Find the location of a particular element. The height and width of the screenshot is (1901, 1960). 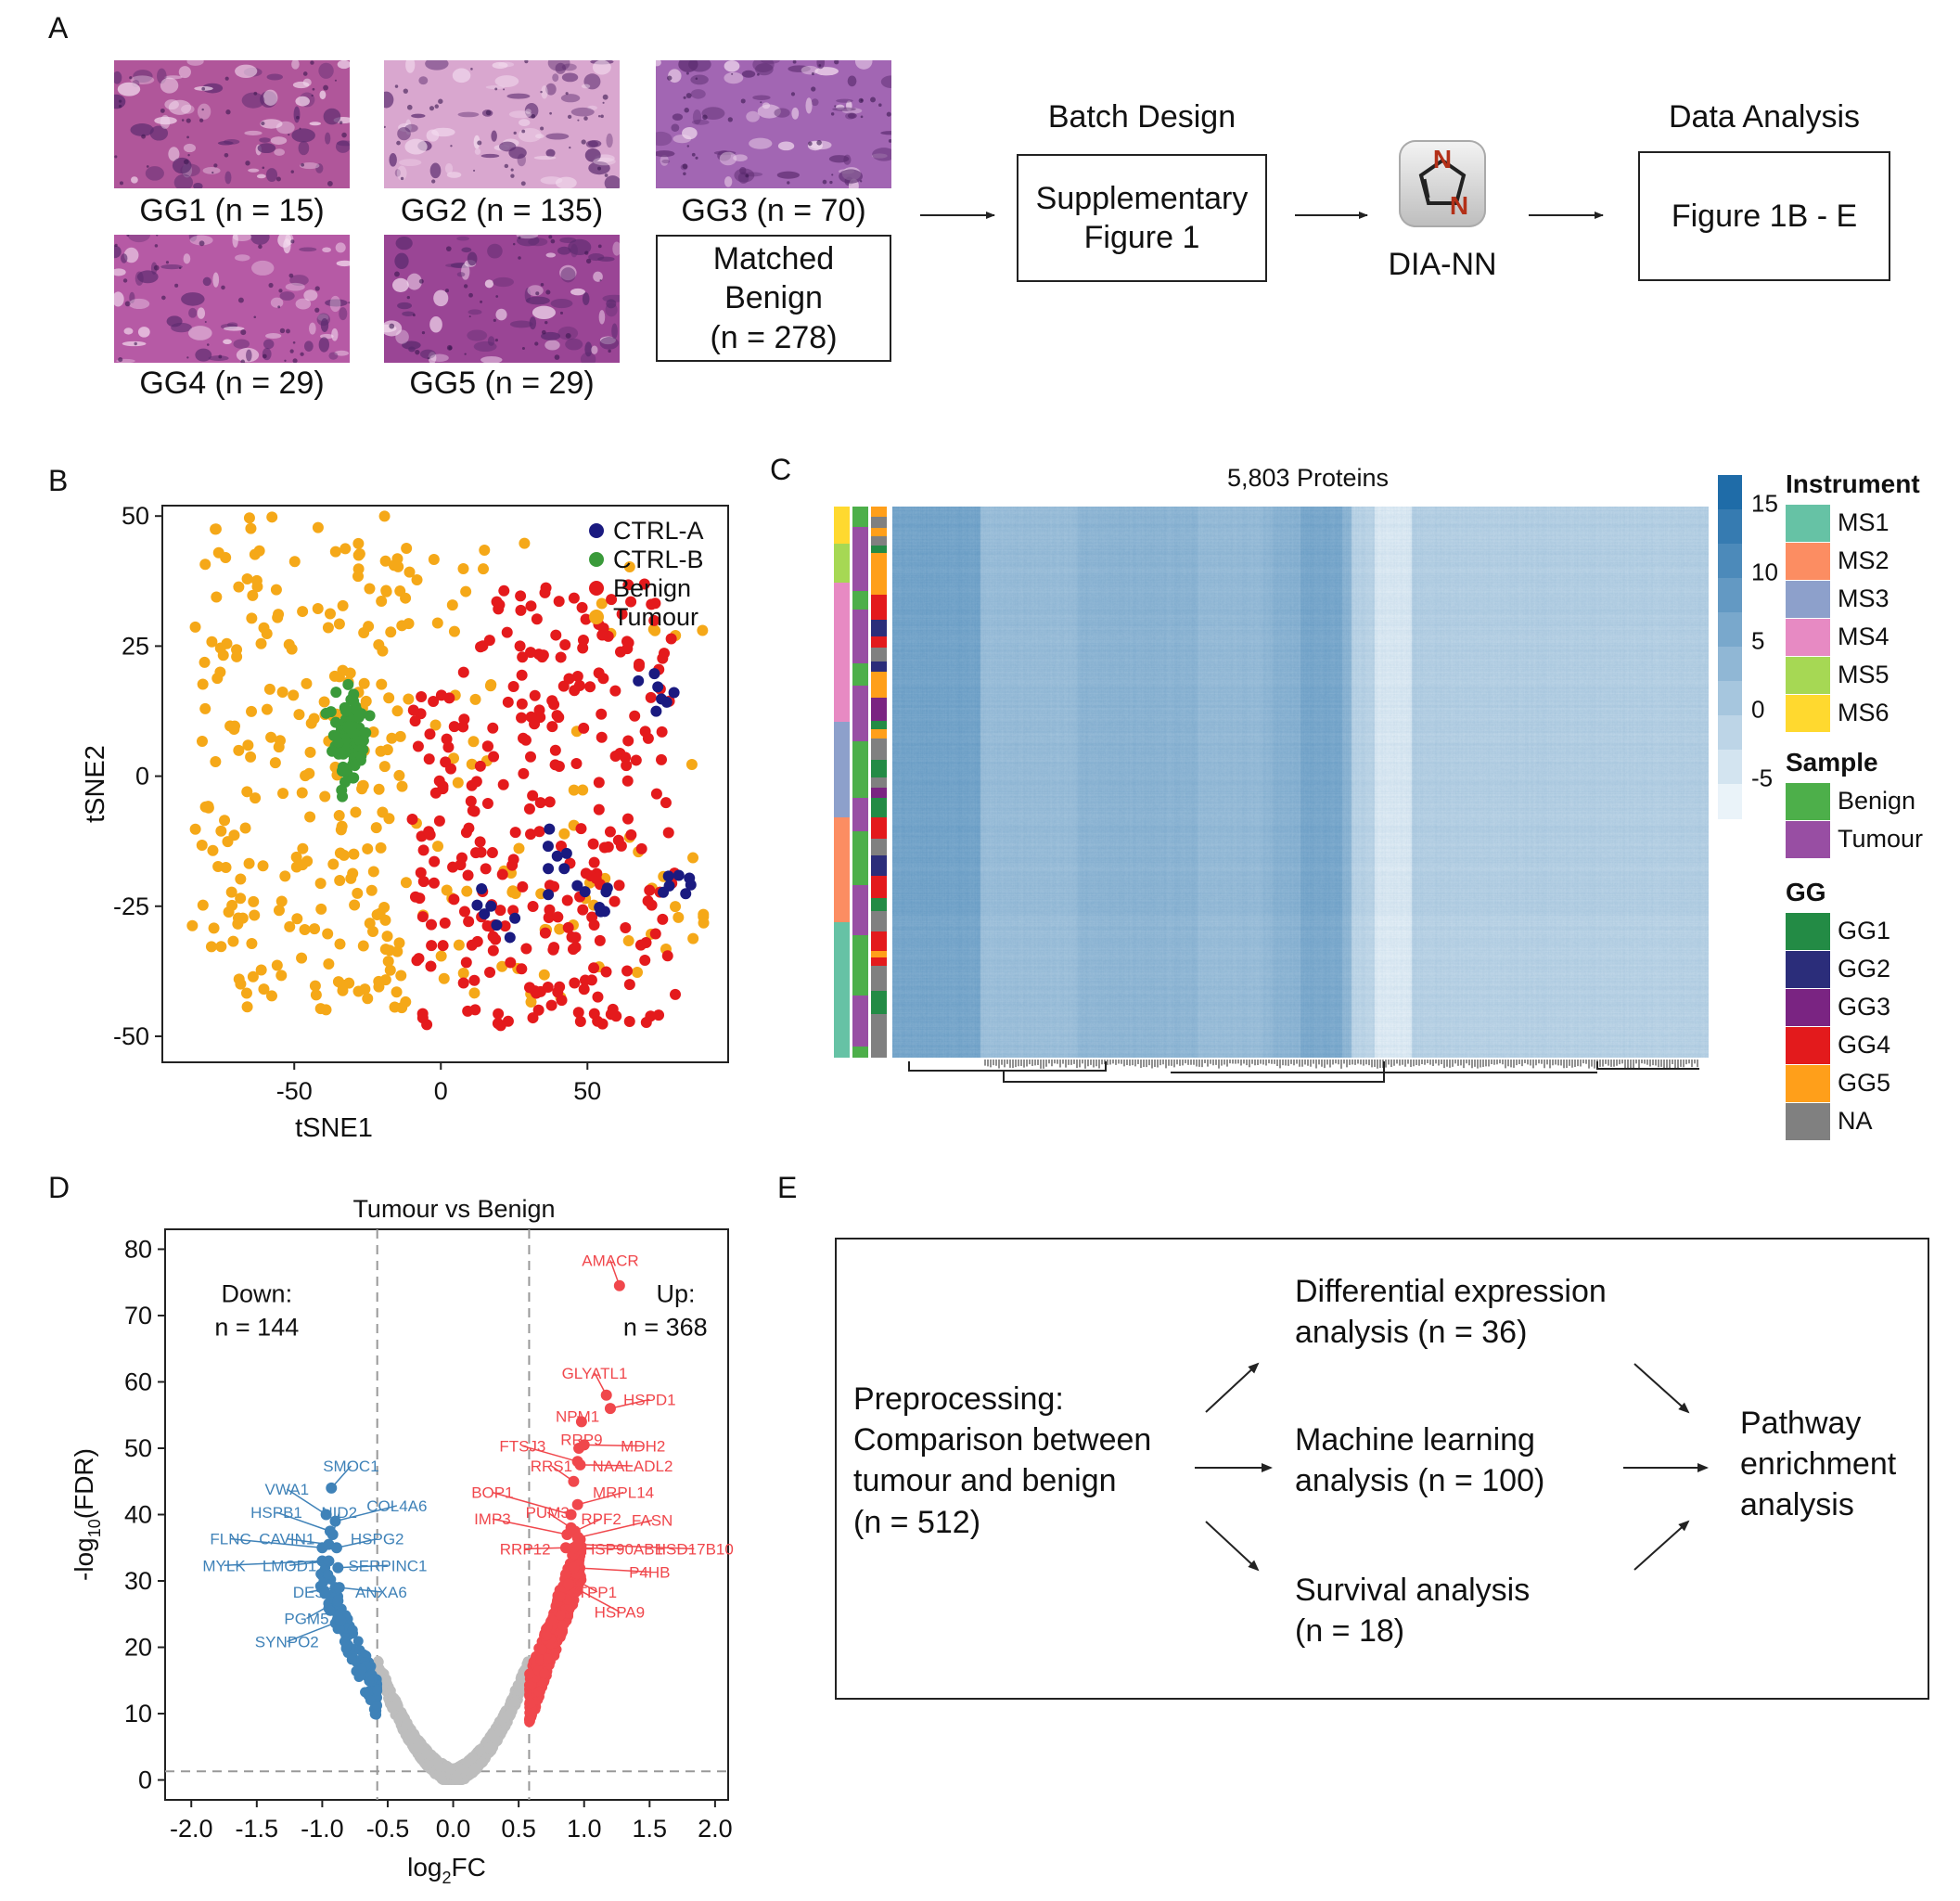

annotation-gg-gg4 is located at coordinates (879, 607).